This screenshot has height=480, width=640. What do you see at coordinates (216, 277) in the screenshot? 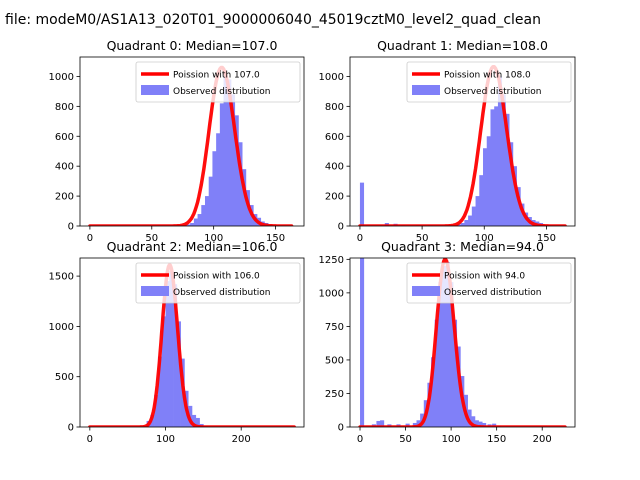
I see `legend-poisson-label: Poission with 106.0` at bounding box center [216, 277].